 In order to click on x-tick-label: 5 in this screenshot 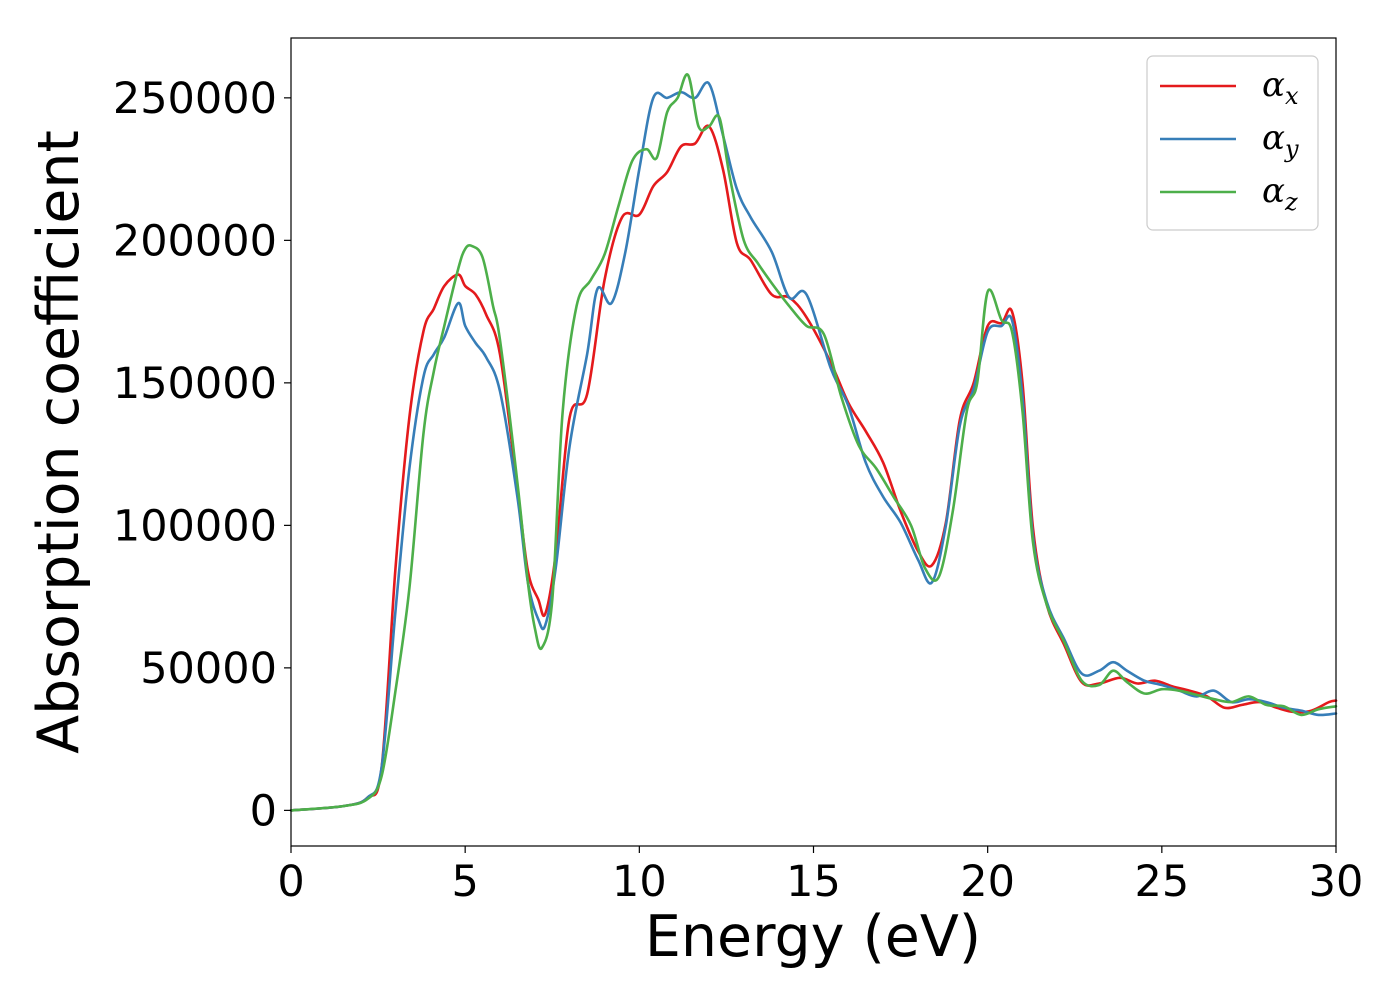, I will do `click(464, 882)`.